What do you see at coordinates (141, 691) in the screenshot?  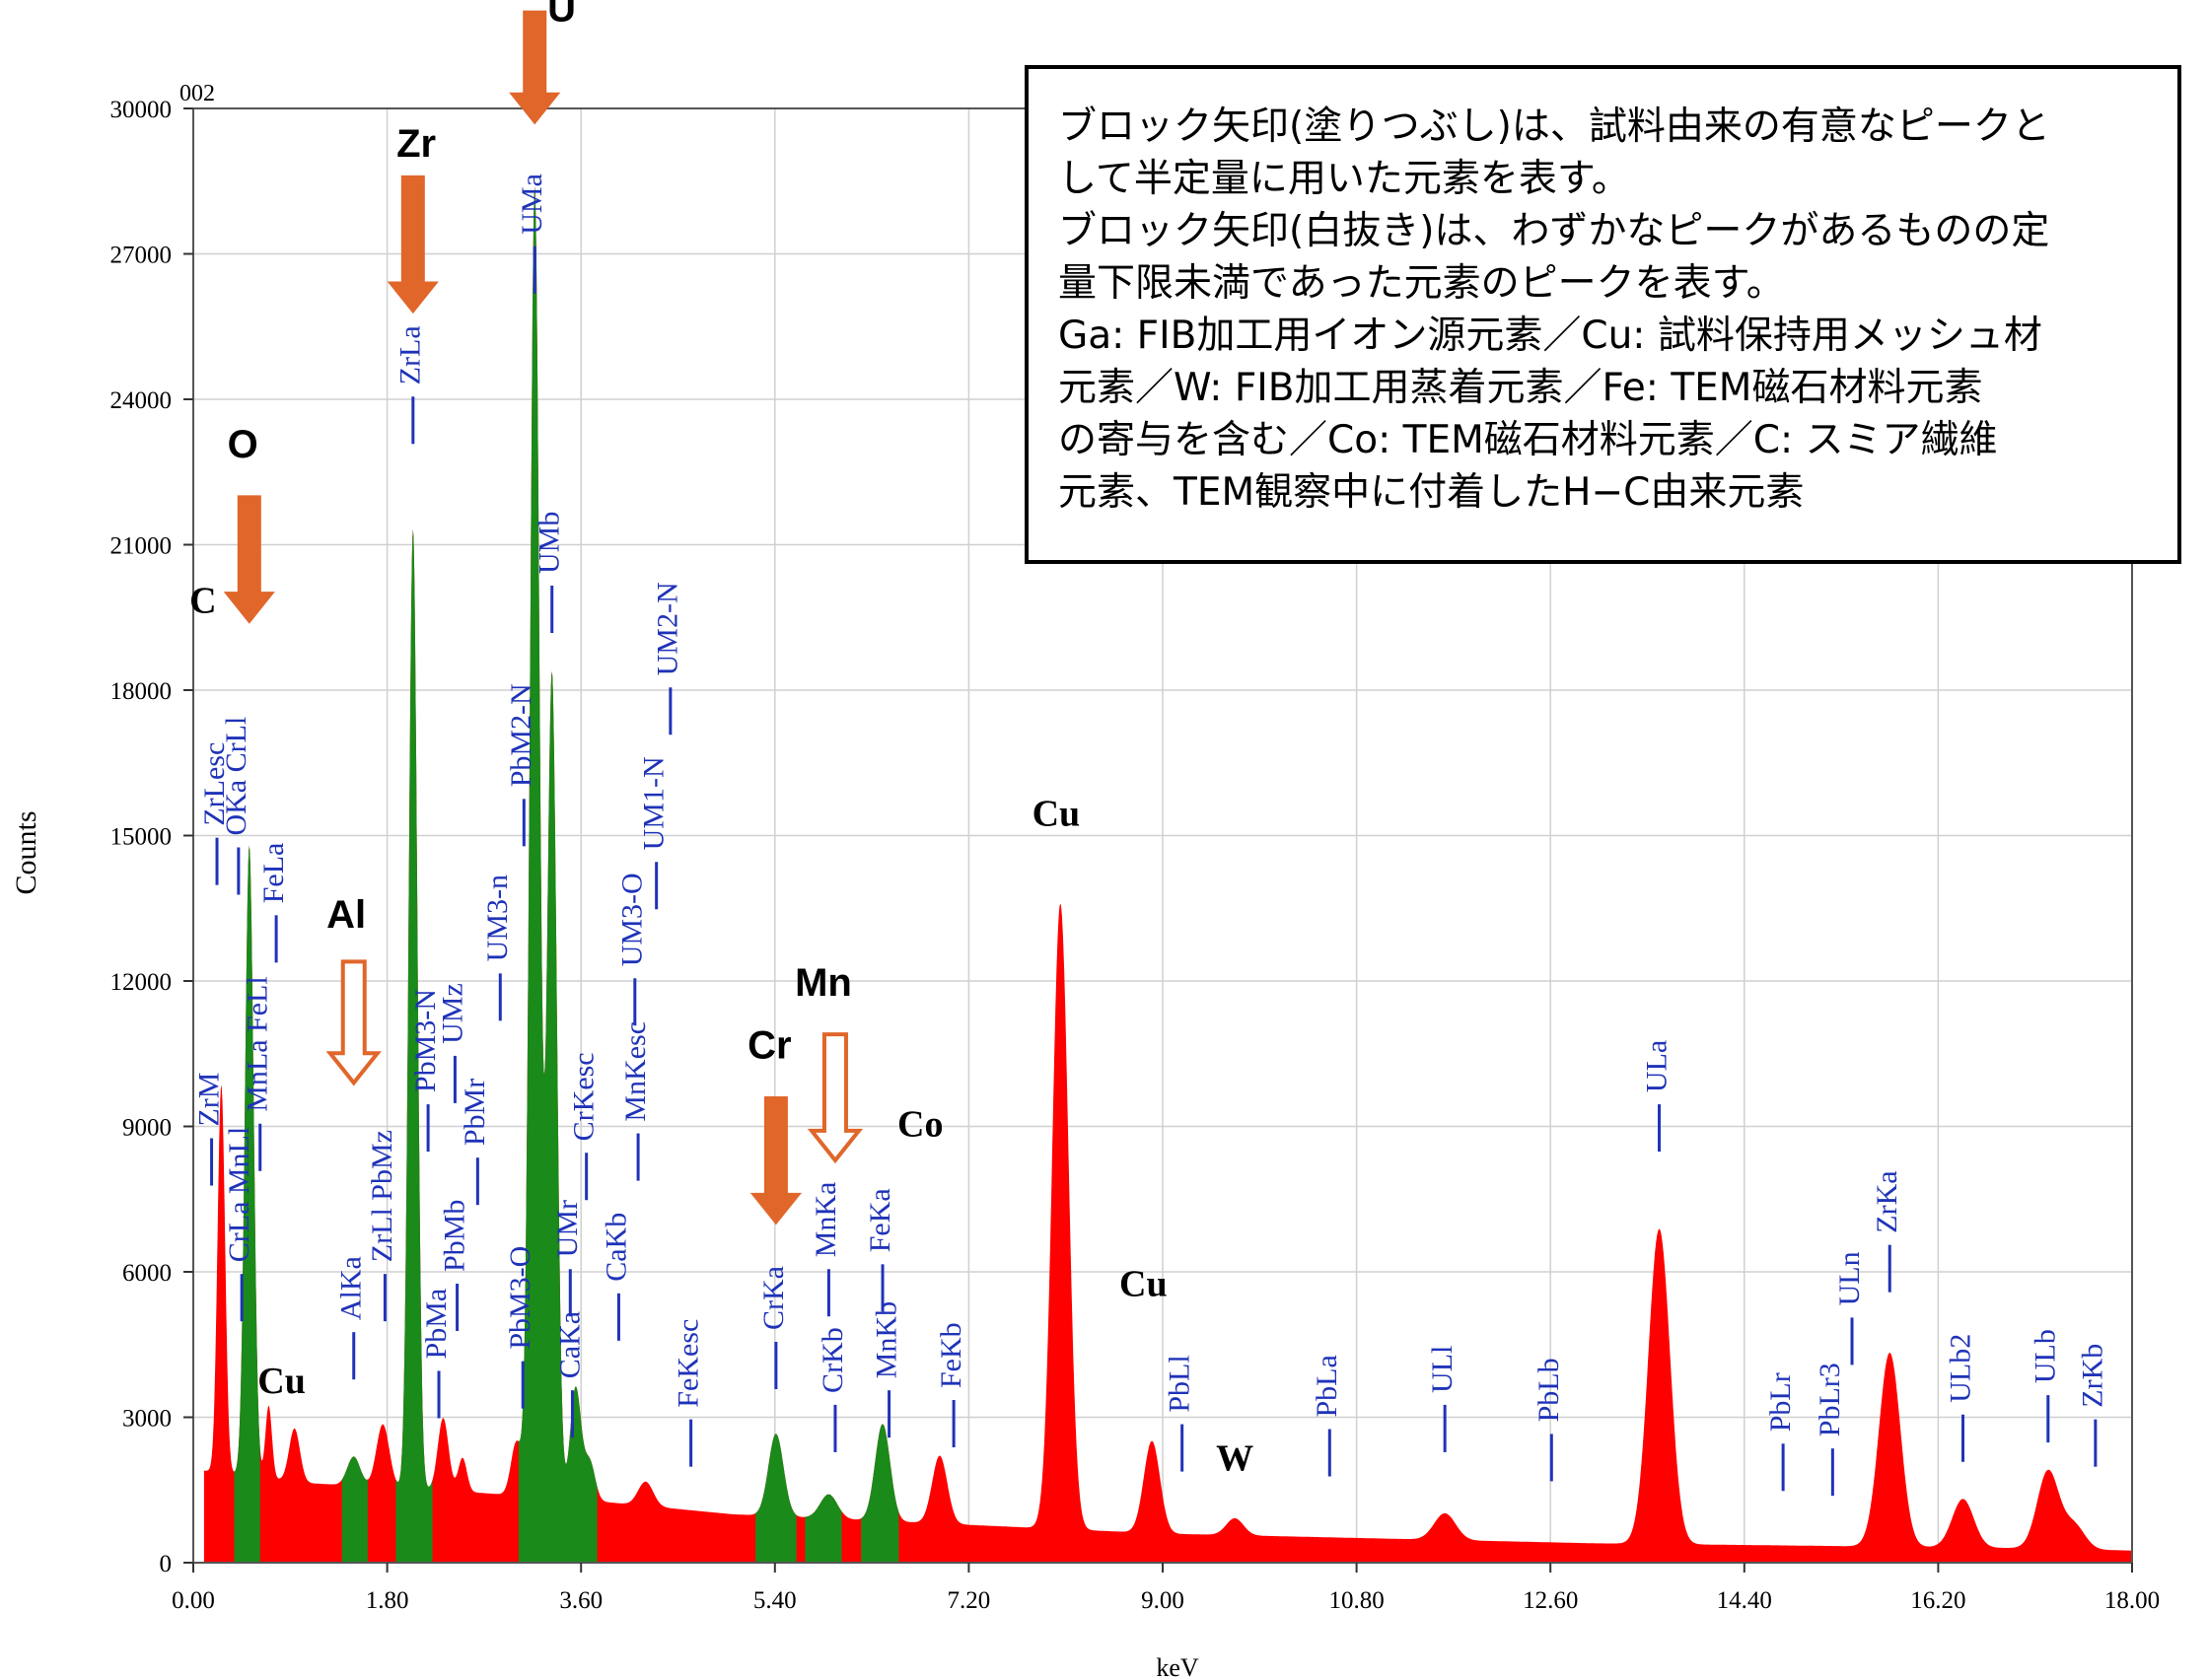 I see `y-tick-label: 18000` at bounding box center [141, 691].